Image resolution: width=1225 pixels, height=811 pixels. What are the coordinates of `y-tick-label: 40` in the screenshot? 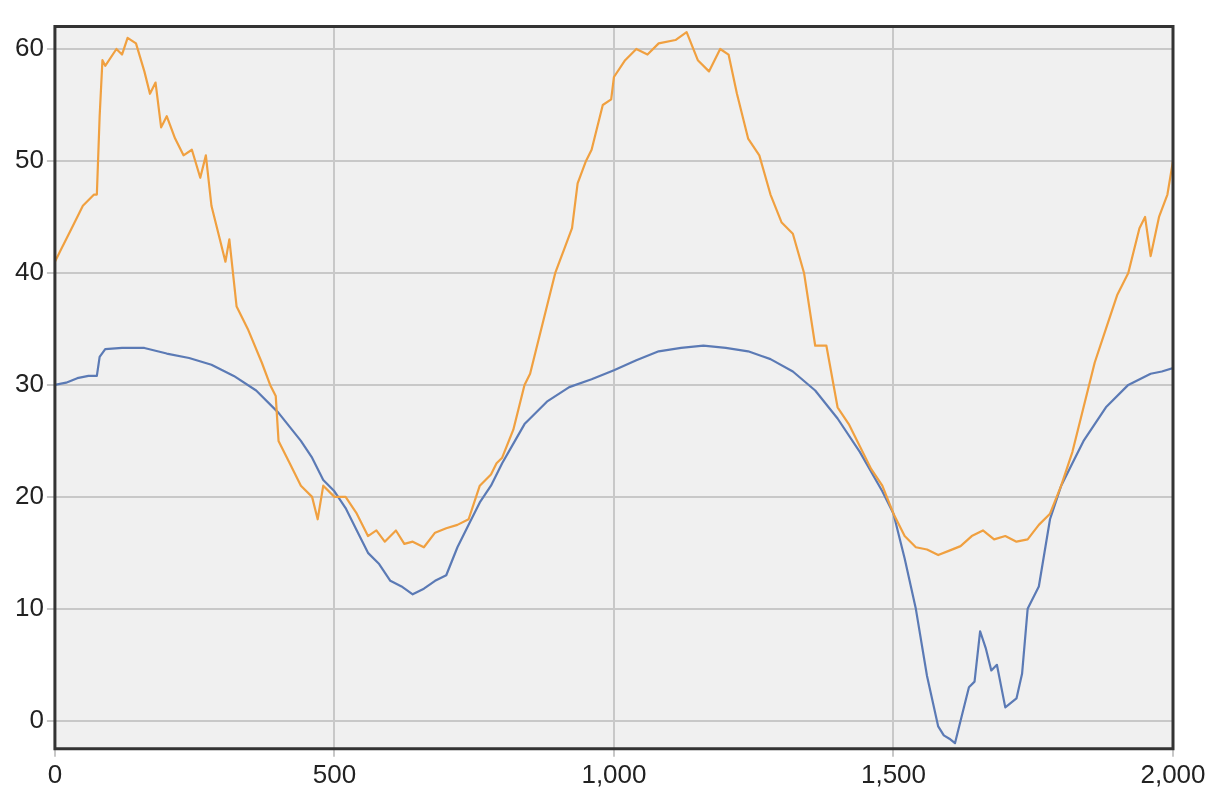 It's located at (29, 271).